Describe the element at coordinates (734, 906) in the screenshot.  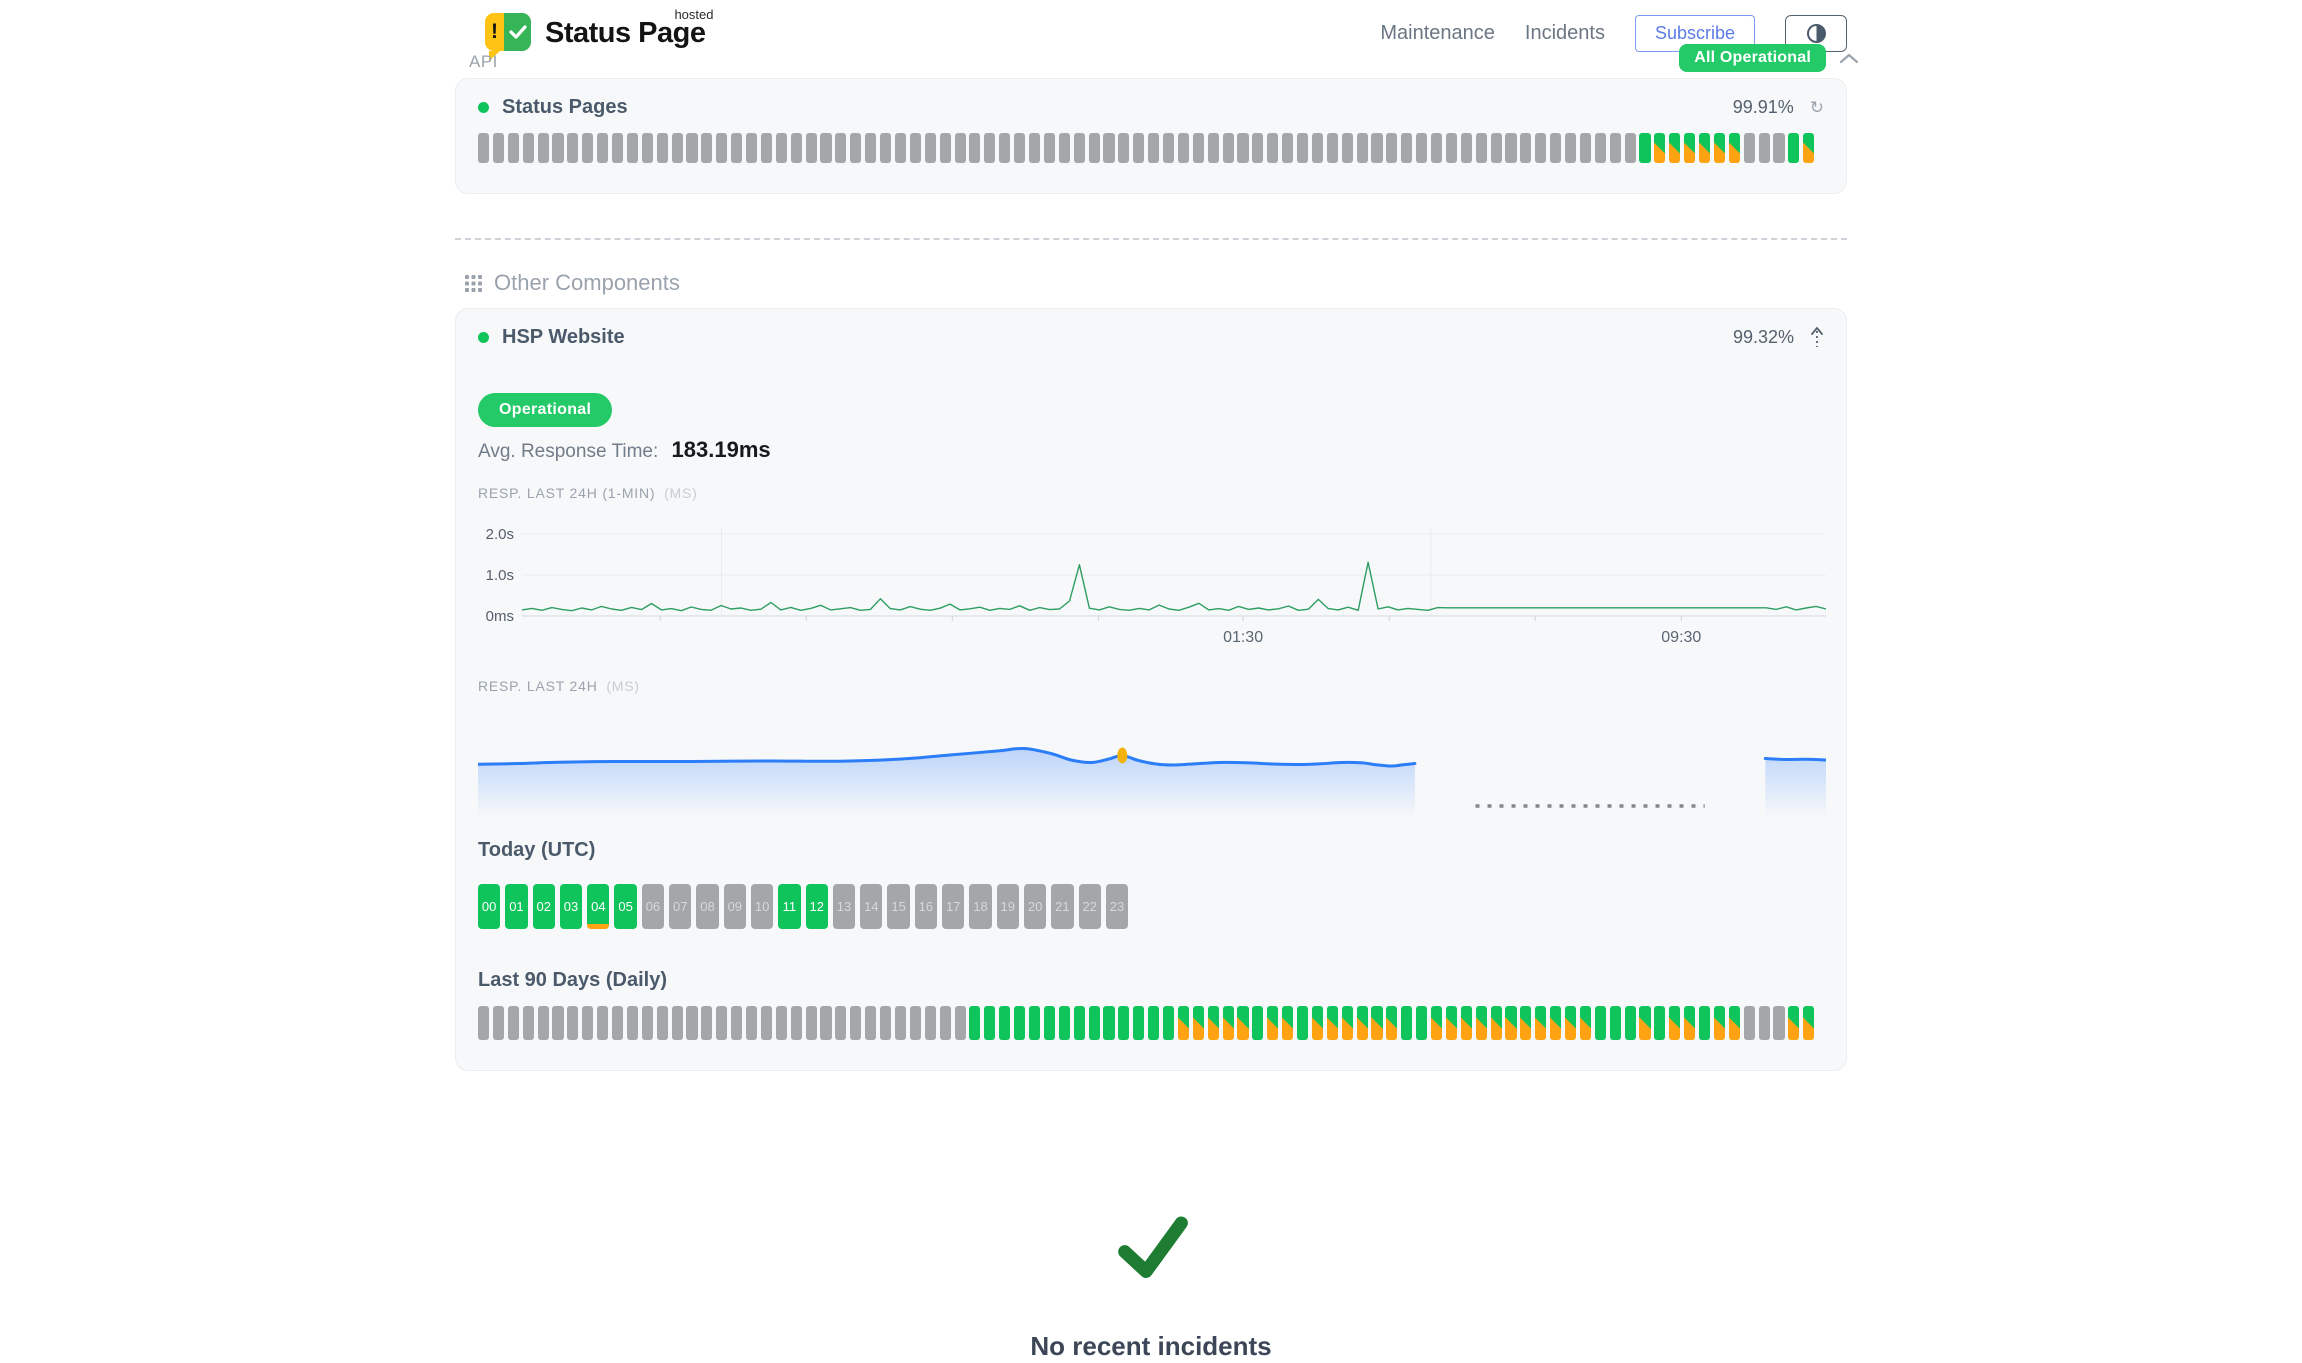
I see `hour-block-09: 09` at that location.